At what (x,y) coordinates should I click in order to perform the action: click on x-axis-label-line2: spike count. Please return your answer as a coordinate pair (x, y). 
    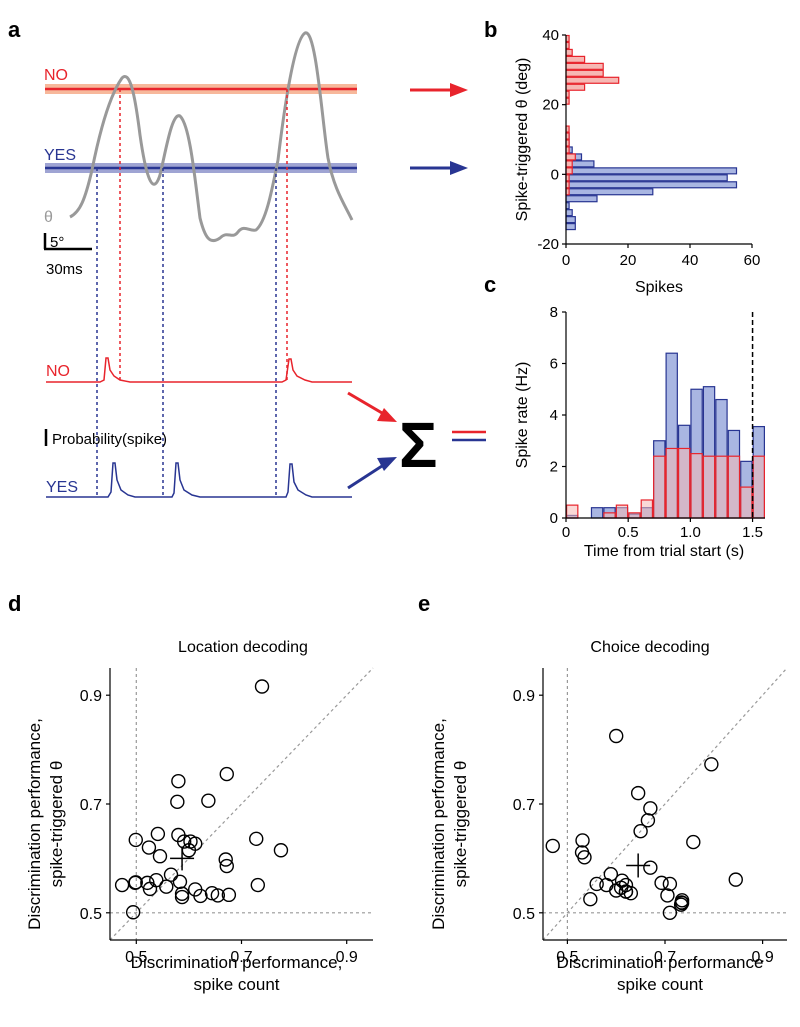
    Looking at the image, I should click on (237, 984).